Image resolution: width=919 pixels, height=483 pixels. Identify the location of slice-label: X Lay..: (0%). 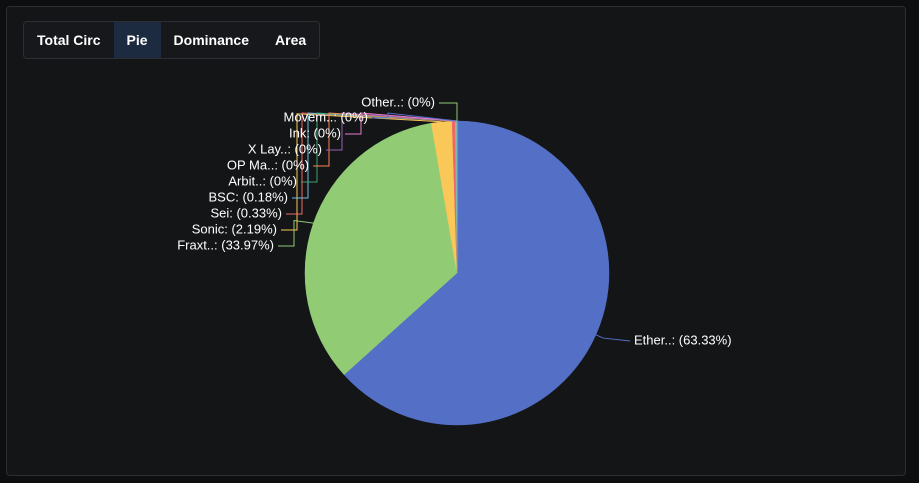
(285, 148).